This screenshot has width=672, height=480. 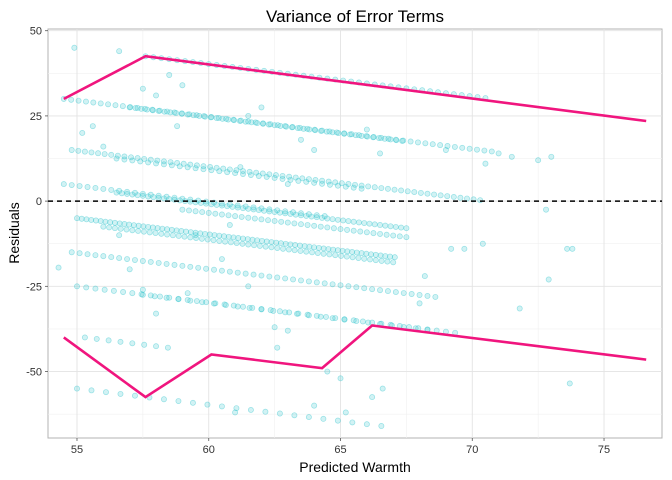 I want to click on y-tick-label: -25, so click(x=34, y=287).